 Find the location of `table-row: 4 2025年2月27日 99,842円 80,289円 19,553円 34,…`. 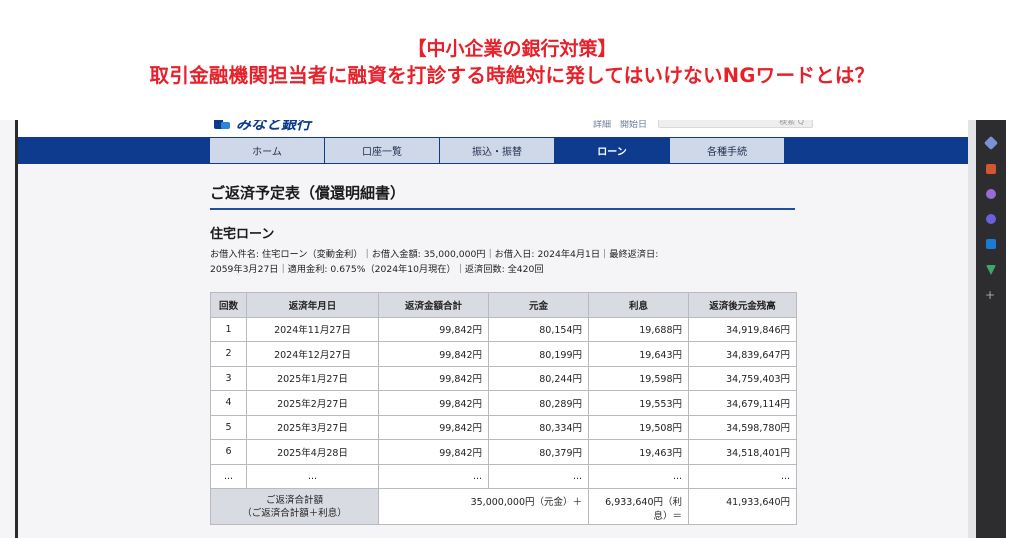

table-row: 4 2025年2月27日 99,842円 80,289円 19,553円 34,… is located at coordinates (503, 403).